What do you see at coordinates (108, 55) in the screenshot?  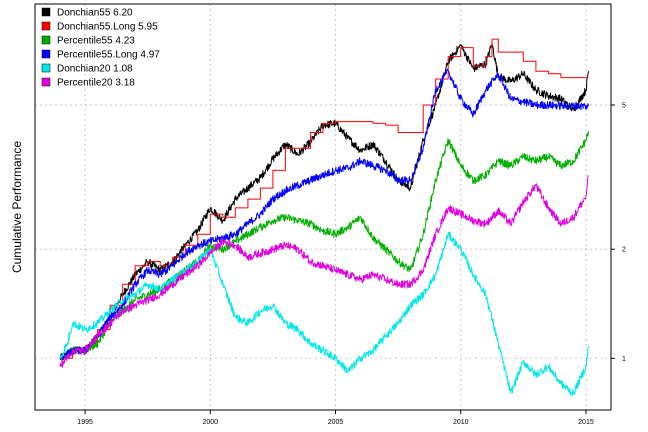 I see `legend-entry: Percentile55.Long 4.97` at bounding box center [108, 55].